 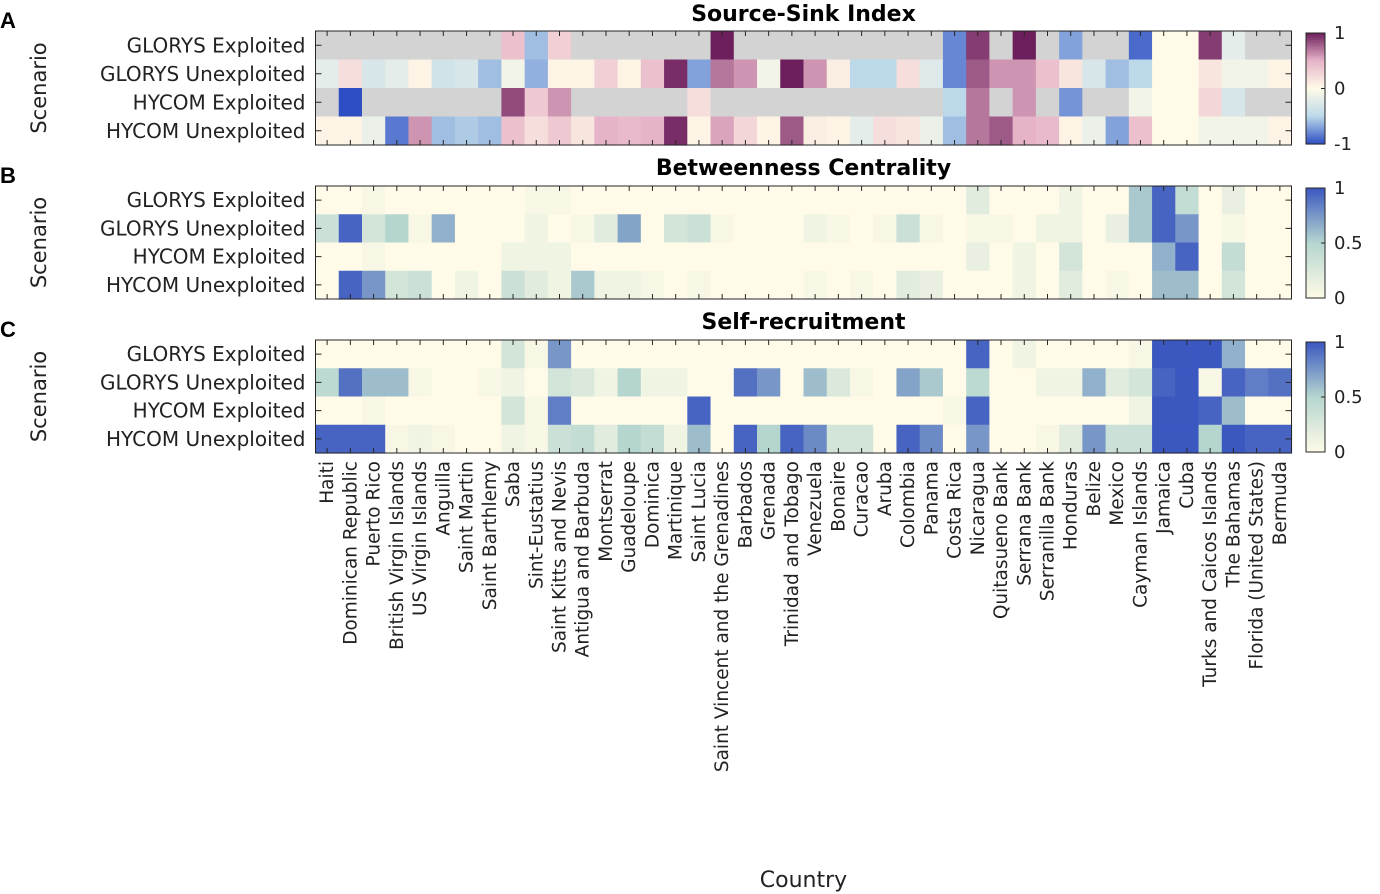 What do you see at coordinates (203, 228) in the screenshot?
I see `row-label: GLORYS Unexploited` at bounding box center [203, 228].